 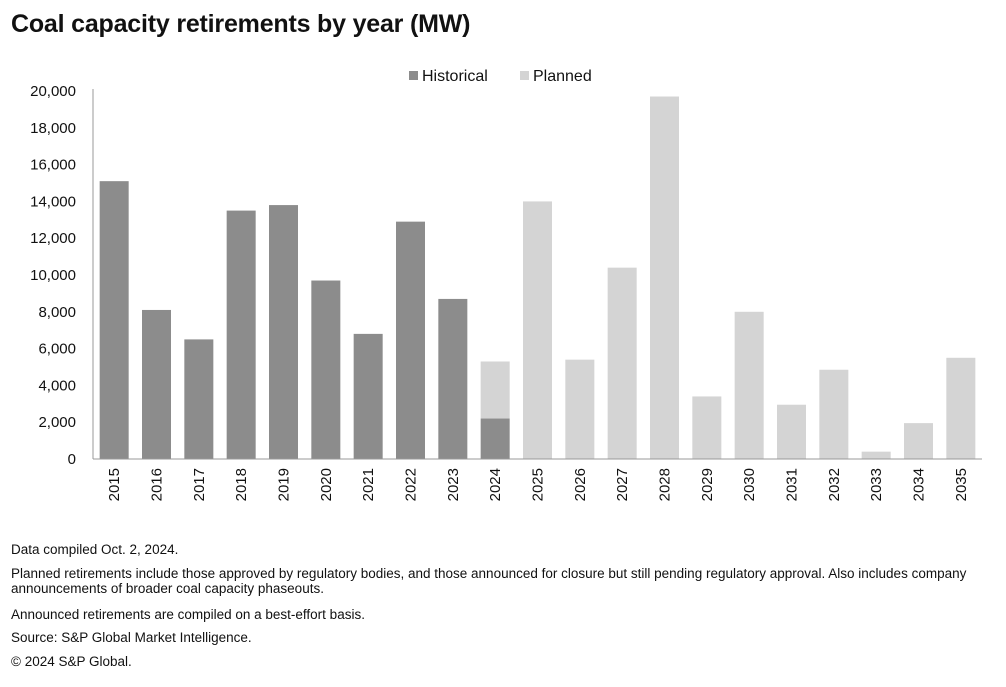 I want to click on y-tick-label: 8,000, so click(x=57, y=312).